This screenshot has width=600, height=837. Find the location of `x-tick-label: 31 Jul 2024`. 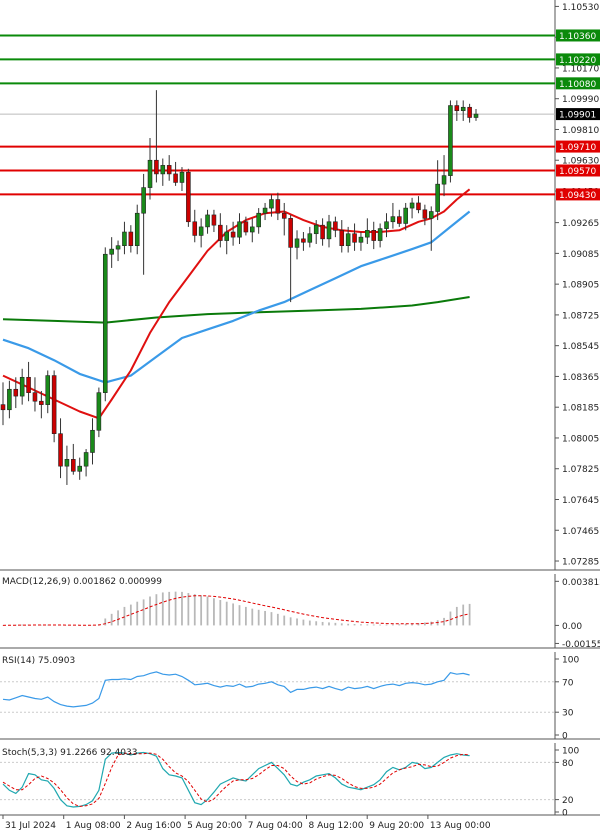

x-tick-label: 31 Jul 2024 is located at coordinates (30, 826).